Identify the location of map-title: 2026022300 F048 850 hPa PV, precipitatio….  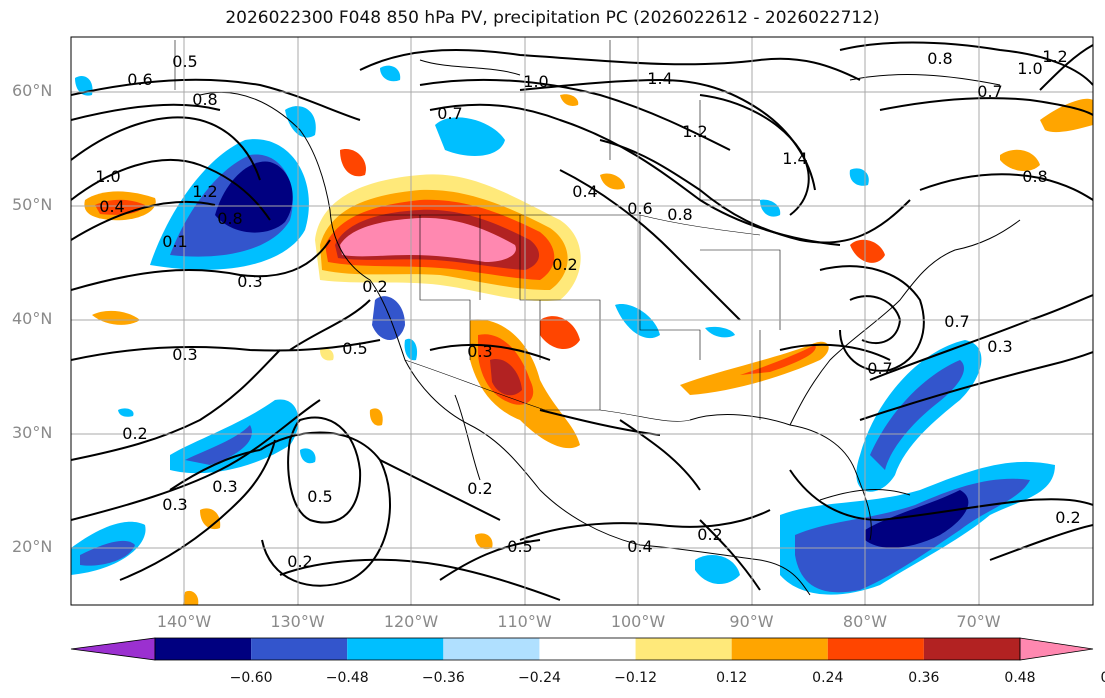
(552, 18).